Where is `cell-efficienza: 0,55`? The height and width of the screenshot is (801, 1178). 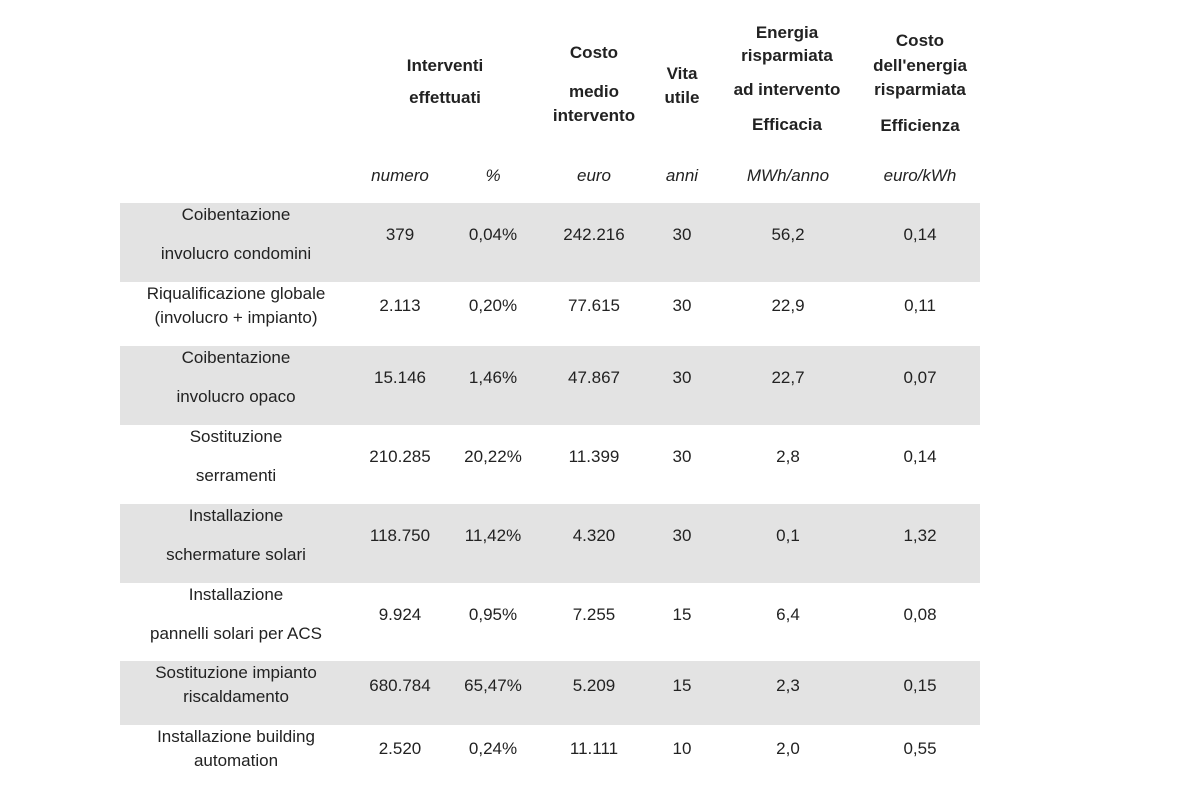 cell-efficienza: 0,55 is located at coordinates (920, 748).